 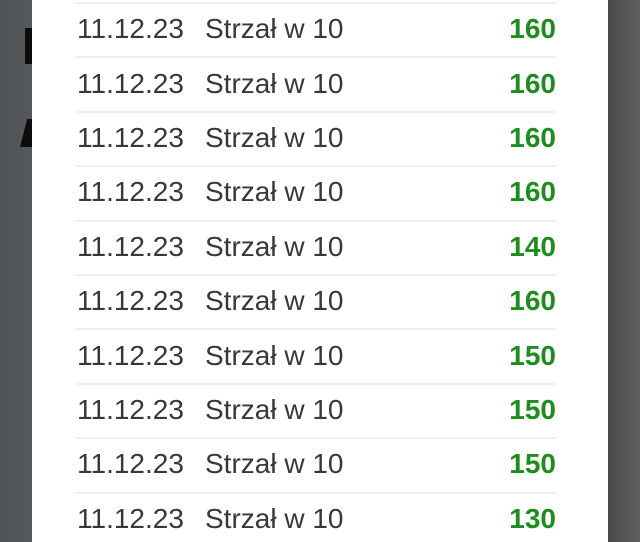 I want to click on table-row: 11.12.23 Strzał w 10 130, so click(x=320, y=516).